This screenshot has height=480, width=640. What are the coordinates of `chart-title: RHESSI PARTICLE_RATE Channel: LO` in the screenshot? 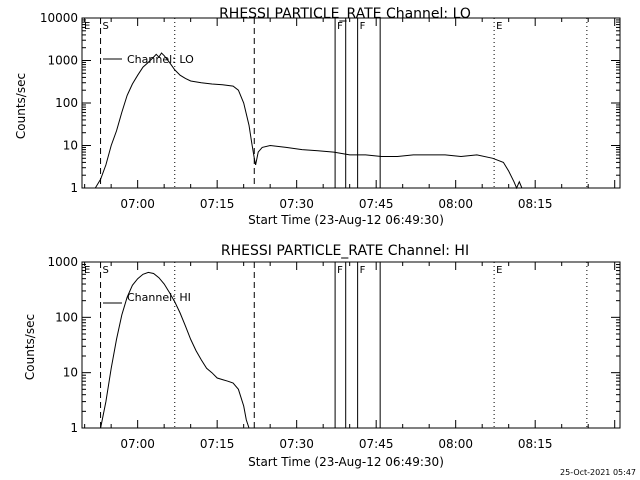 It's located at (345, 14).